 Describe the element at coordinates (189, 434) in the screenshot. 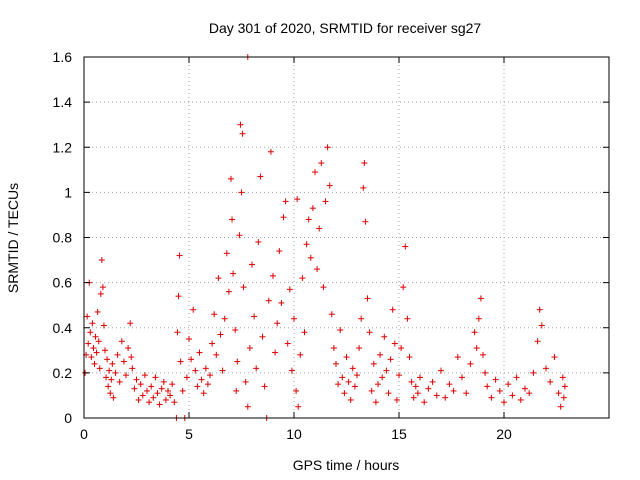

I see `x-tick-label: 5` at that location.